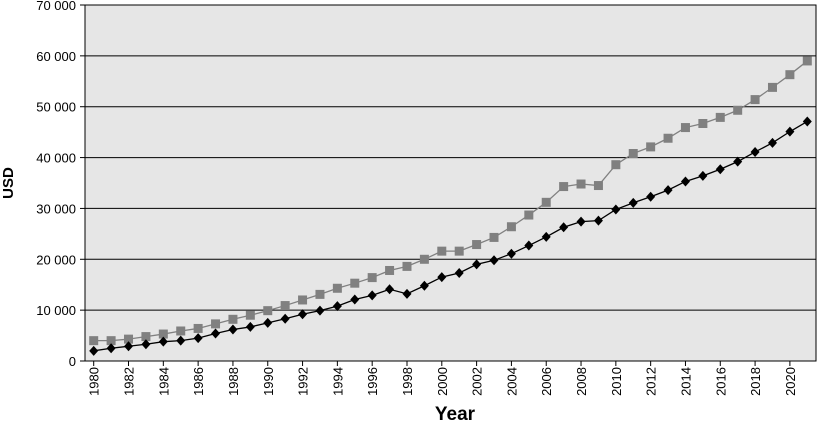 The height and width of the screenshot is (432, 817). Describe the element at coordinates (372, 381) in the screenshot. I see `x-tick-label: 1996` at that location.